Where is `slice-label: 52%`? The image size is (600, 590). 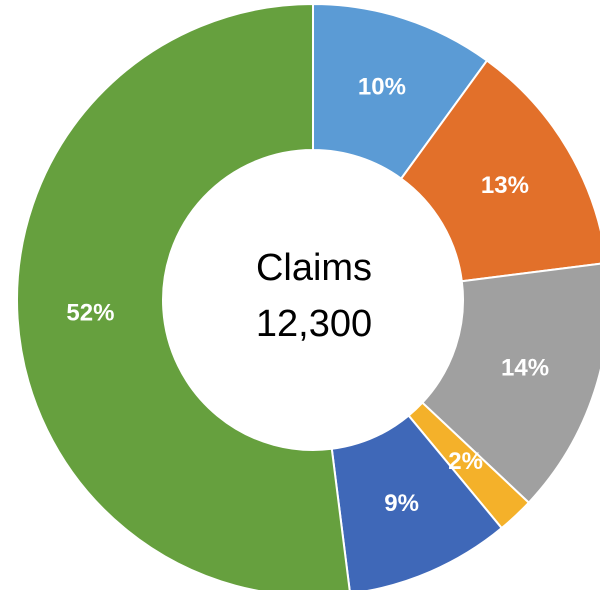
slice-label: 52% is located at coordinates (90, 312).